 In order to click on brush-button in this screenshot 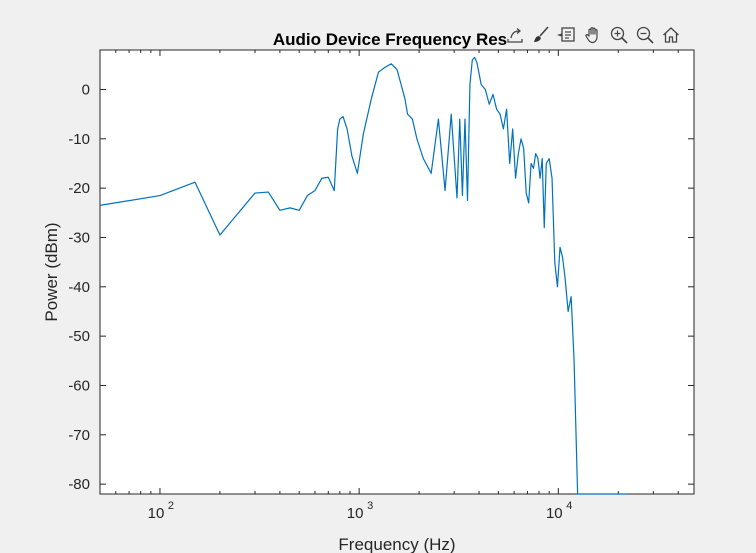, I will do `click(541, 35)`.